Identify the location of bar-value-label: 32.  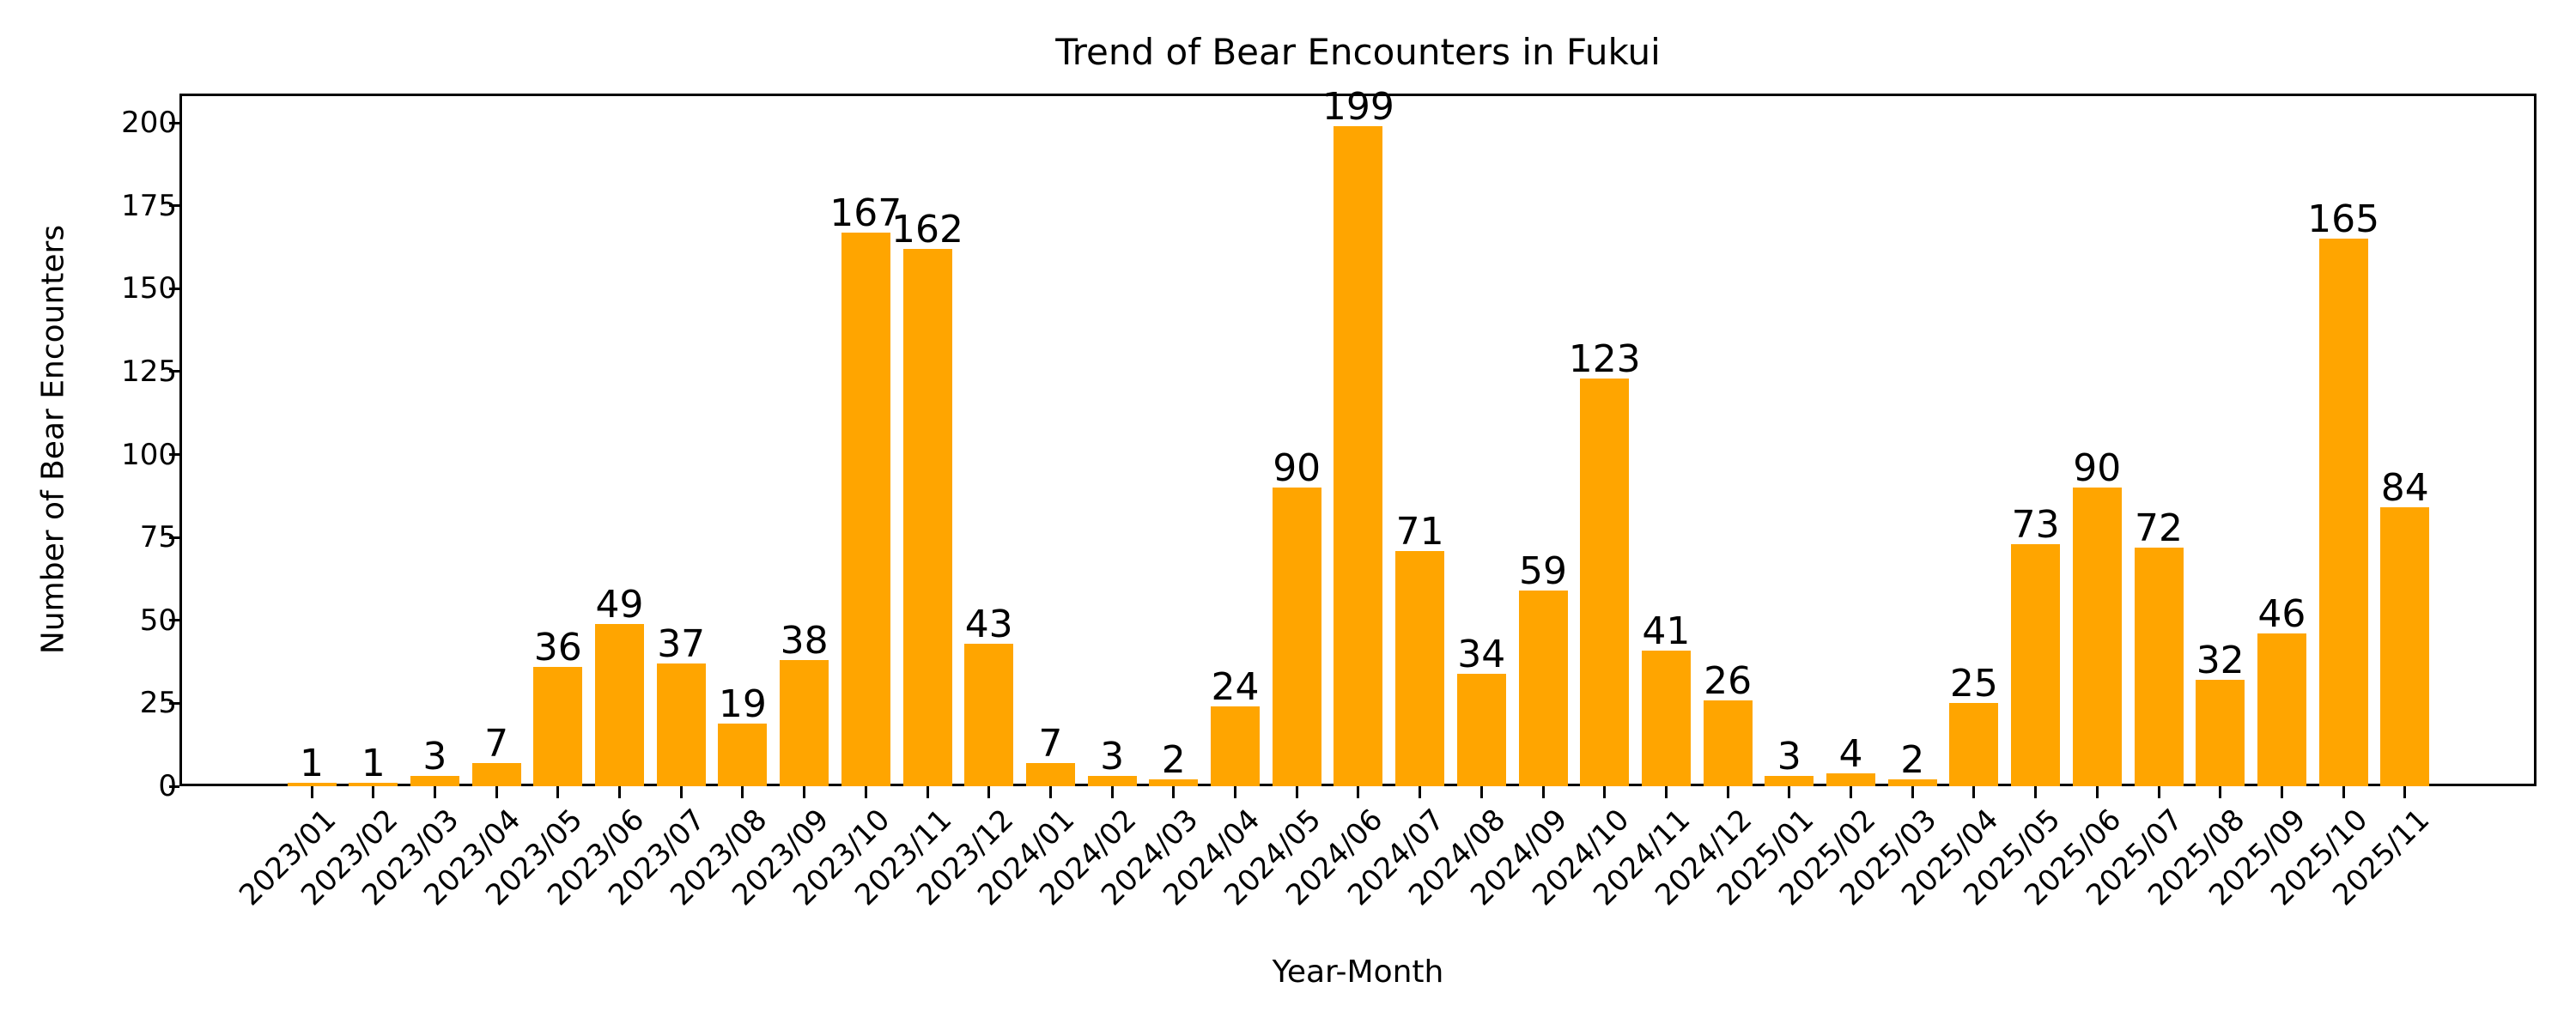
(2221, 661).